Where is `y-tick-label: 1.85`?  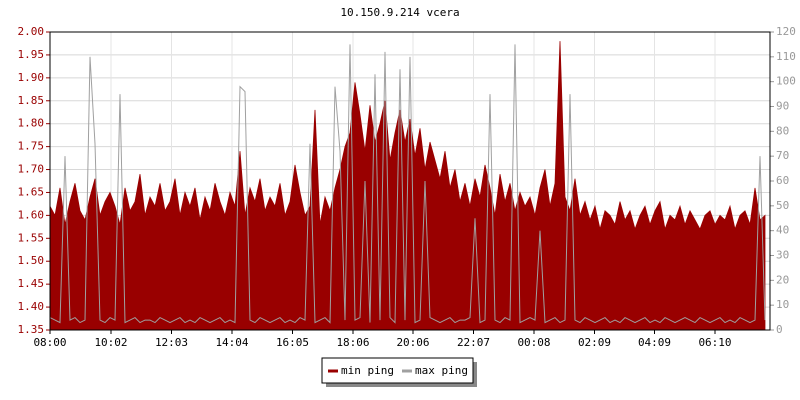
y-tick-label: 1.85 is located at coordinates (31, 100).